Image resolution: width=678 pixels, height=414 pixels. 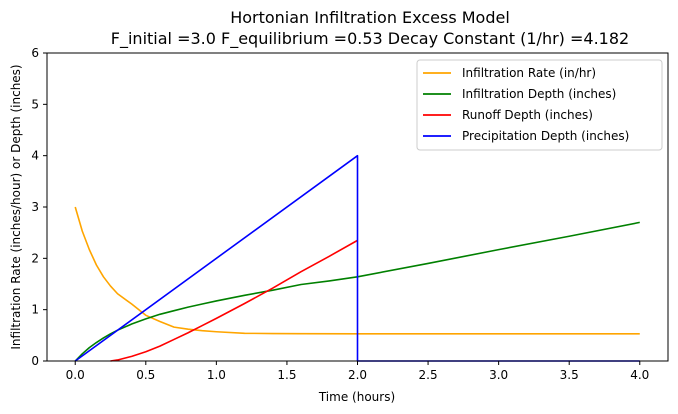 What do you see at coordinates (527, 115) in the screenshot?
I see `legend-label: Runoff Depth (inches)` at bounding box center [527, 115].